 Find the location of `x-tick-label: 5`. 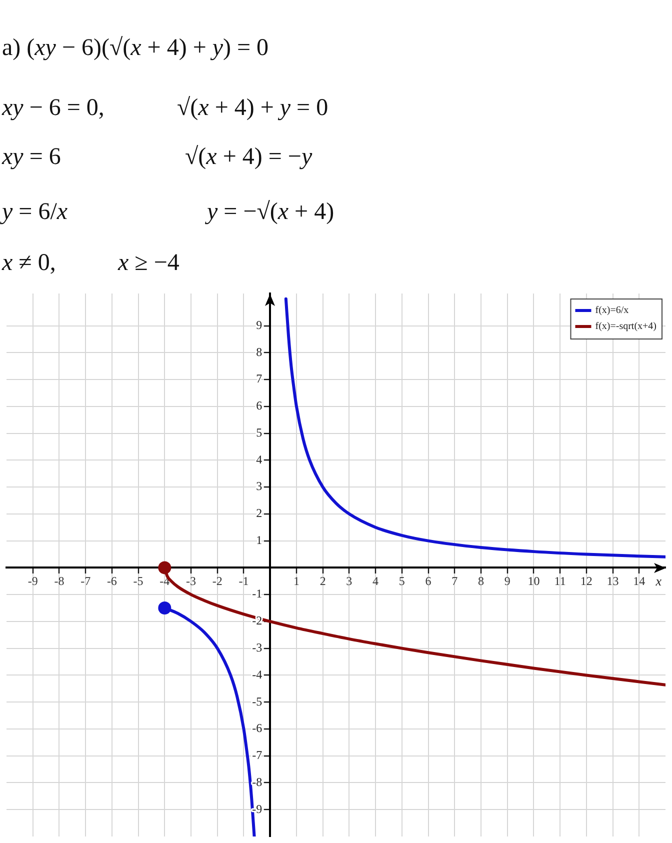

x-tick-label: 5 is located at coordinates (401, 581).